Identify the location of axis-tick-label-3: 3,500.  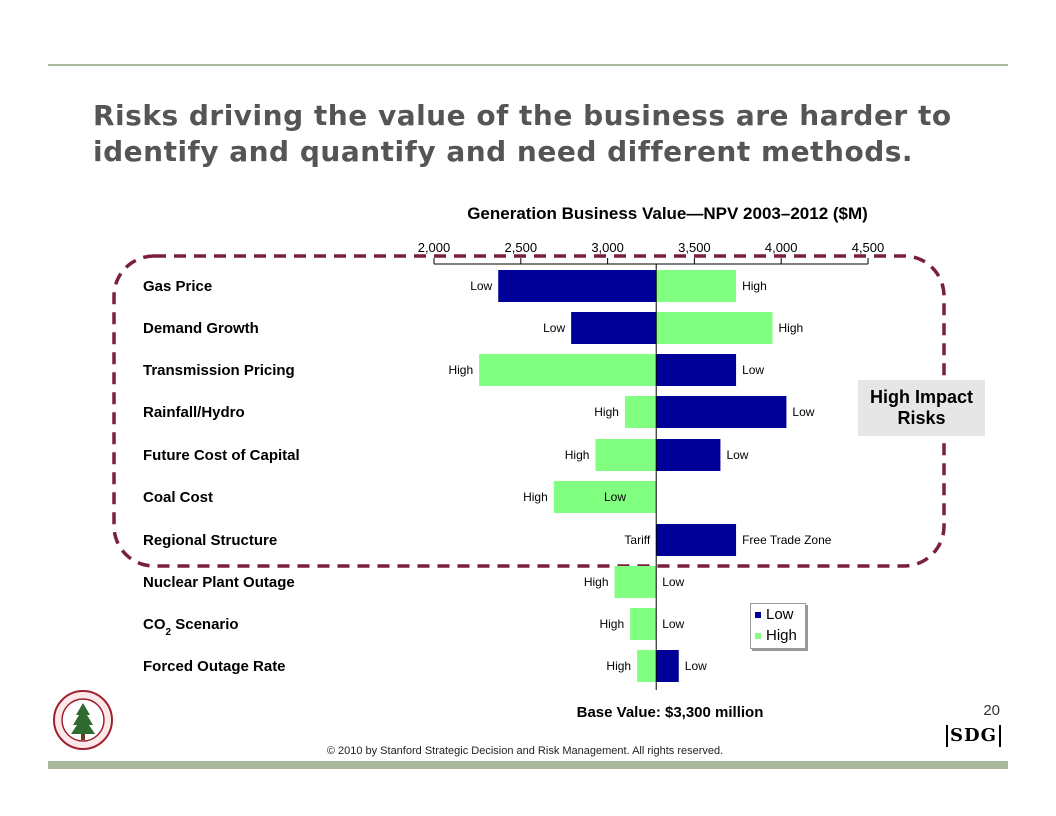
(694, 247).